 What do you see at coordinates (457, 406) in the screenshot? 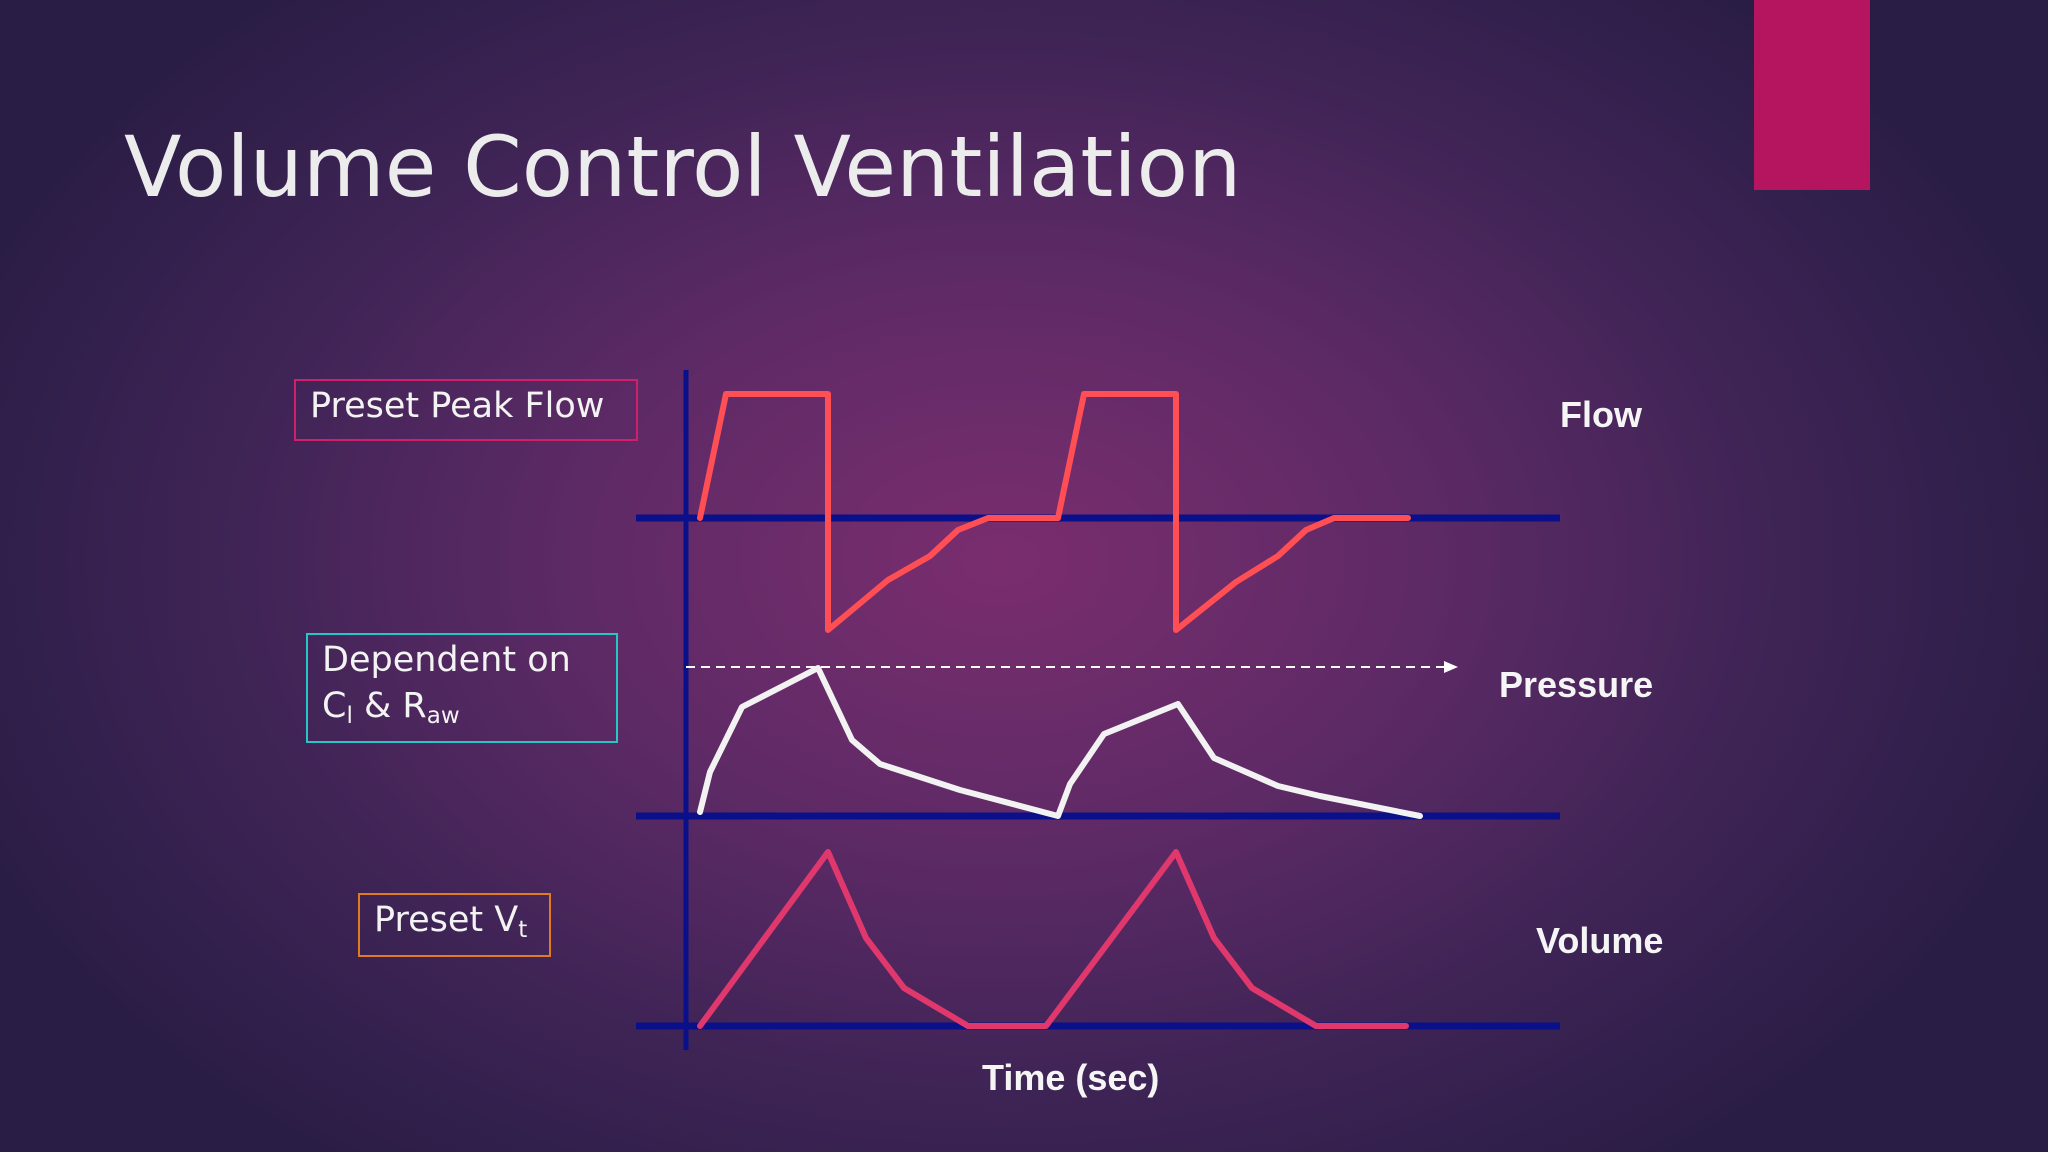
I see `preset-peak-flow-text: Preset Peak Flow` at bounding box center [457, 406].